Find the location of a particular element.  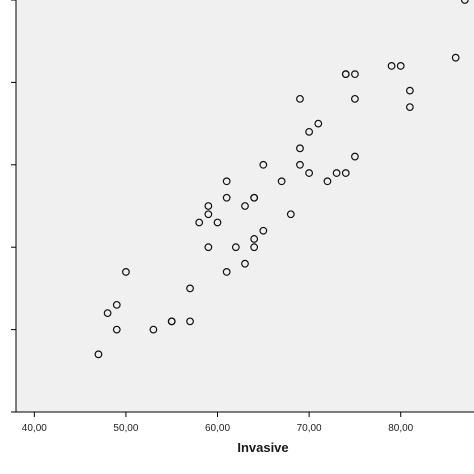

x-axis-title: Invasive is located at coordinates (262, 447).